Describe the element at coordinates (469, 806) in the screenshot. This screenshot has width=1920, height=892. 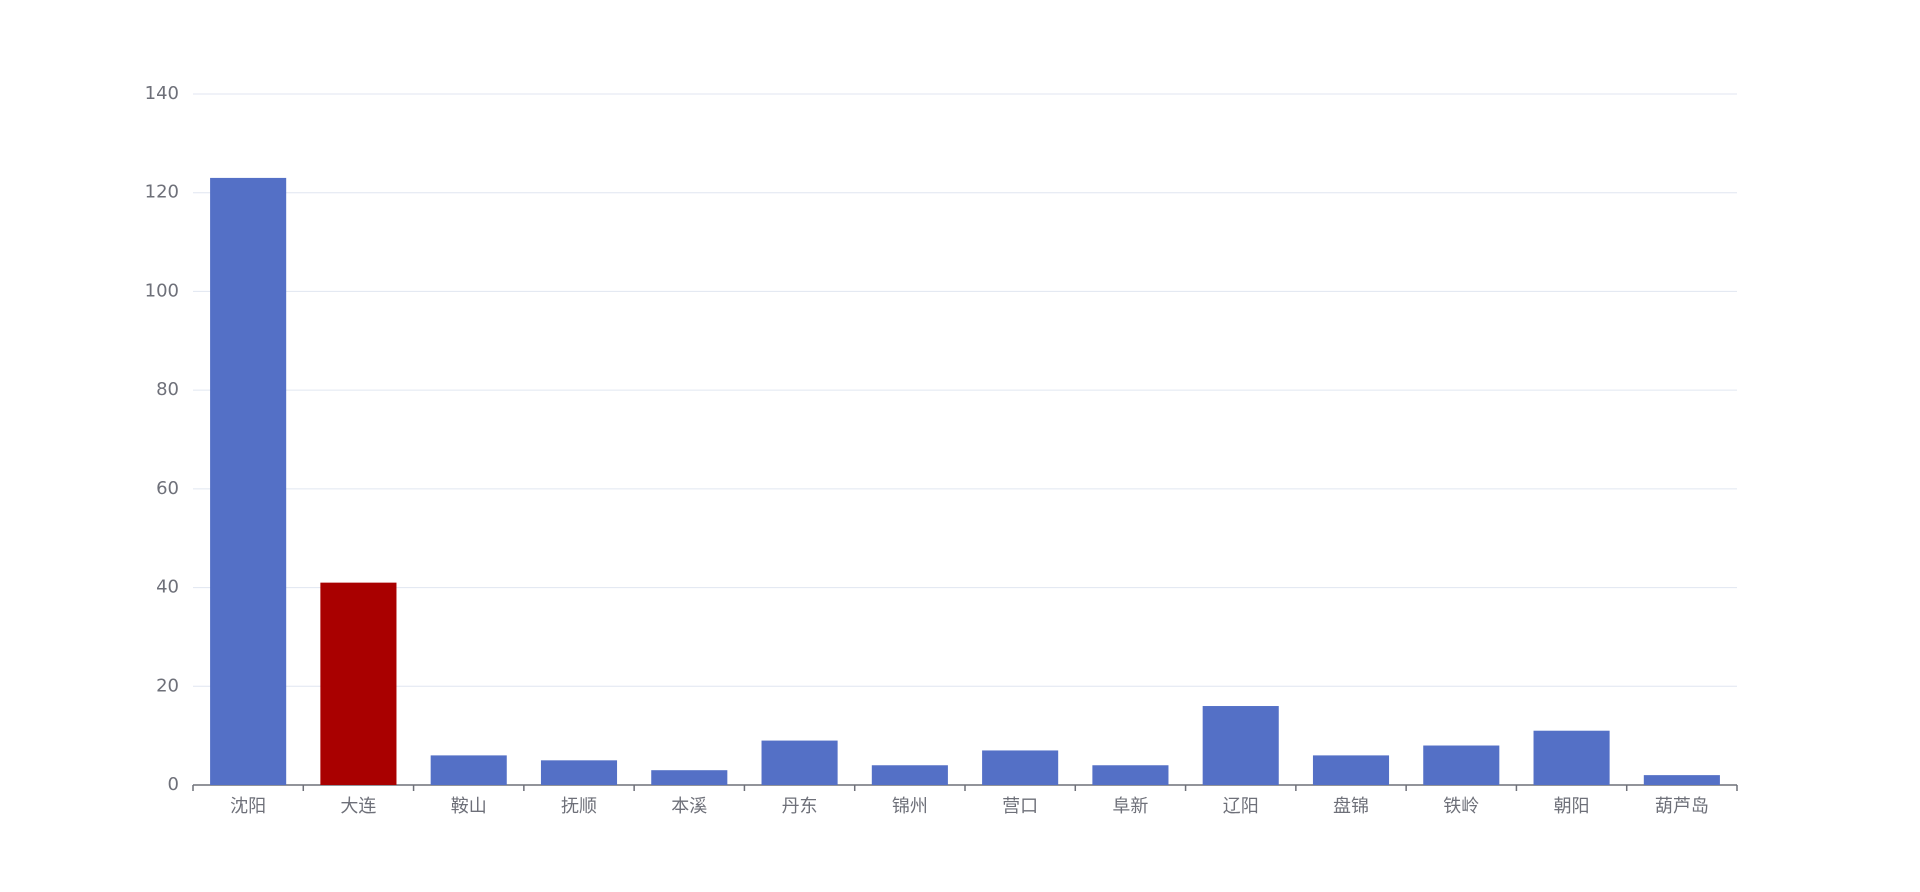
I see `x-tick-label: 鞍山` at that location.